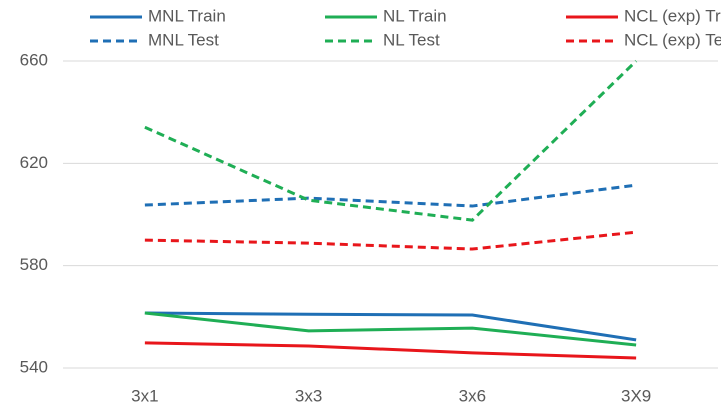  I want to click on y-tick-label: 580, so click(34, 264).